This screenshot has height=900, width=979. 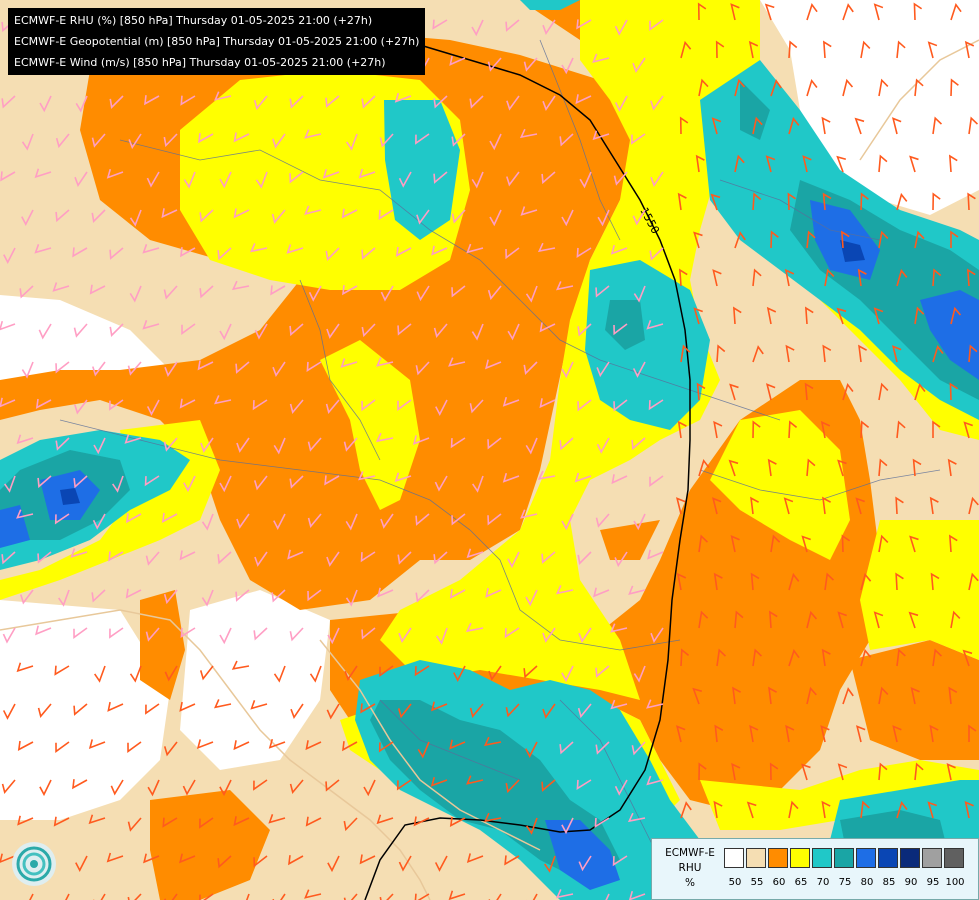 What do you see at coordinates (823, 882) in the screenshot?
I see `legend-tick: 70` at bounding box center [823, 882].